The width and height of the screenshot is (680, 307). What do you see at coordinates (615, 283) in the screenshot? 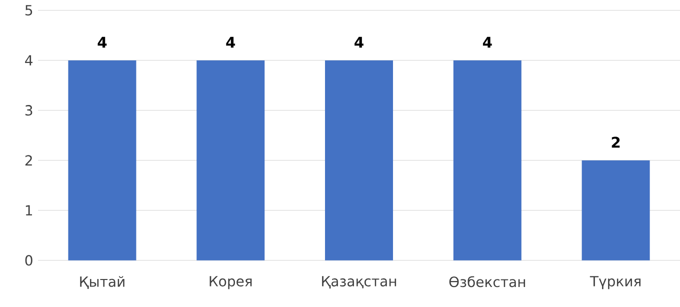
I see `x-tick-label: Түркия` at bounding box center [615, 283].